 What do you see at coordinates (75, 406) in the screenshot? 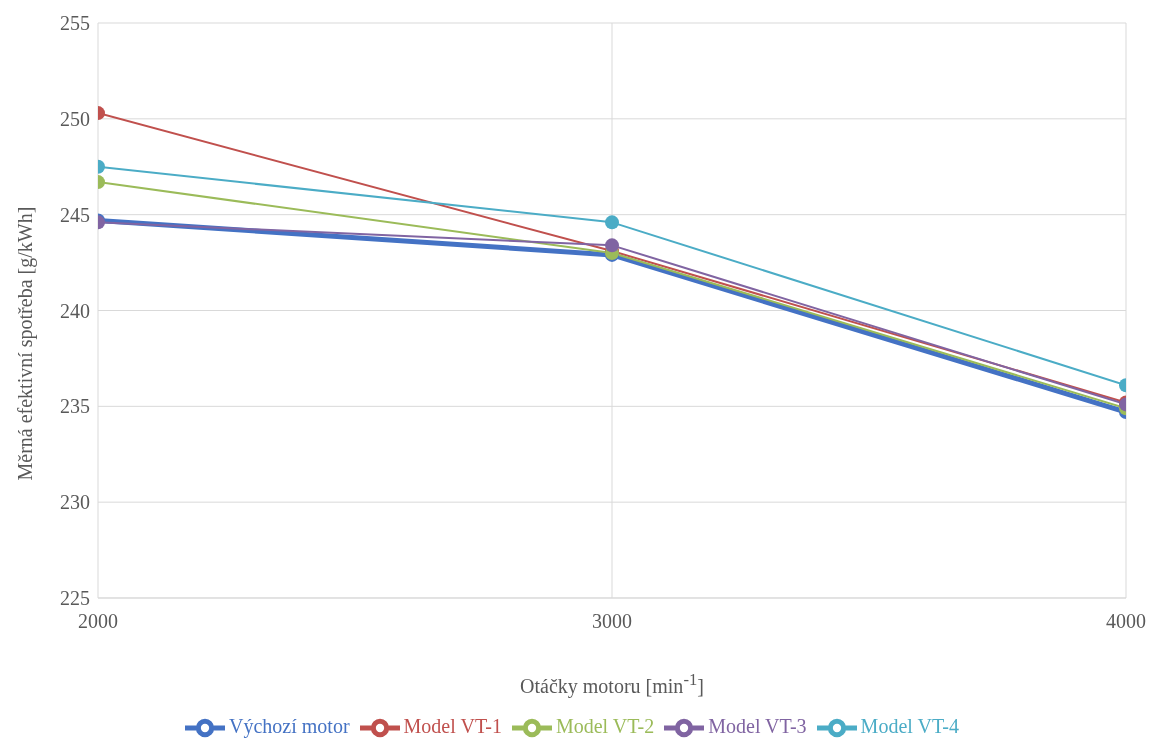
I see `y-tick-label: 235` at bounding box center [75, 406].